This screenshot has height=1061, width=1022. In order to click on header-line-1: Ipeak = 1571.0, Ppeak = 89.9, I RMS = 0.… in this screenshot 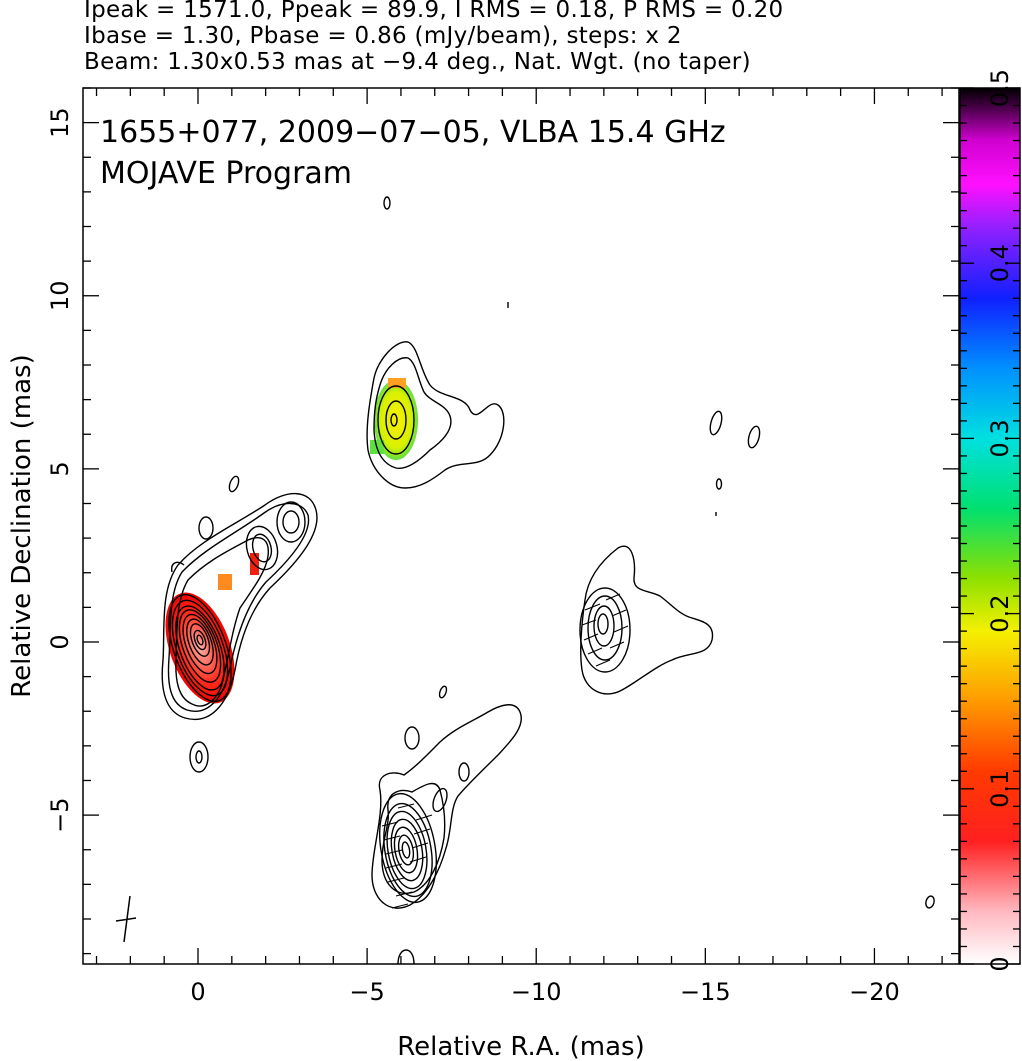, I will do `click(434, 11)`.